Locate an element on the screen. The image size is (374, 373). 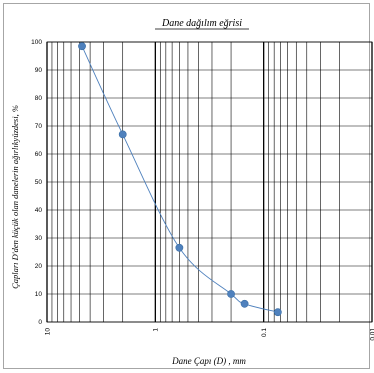
y-tick-label: 100 is located at coordinates (36, 42).